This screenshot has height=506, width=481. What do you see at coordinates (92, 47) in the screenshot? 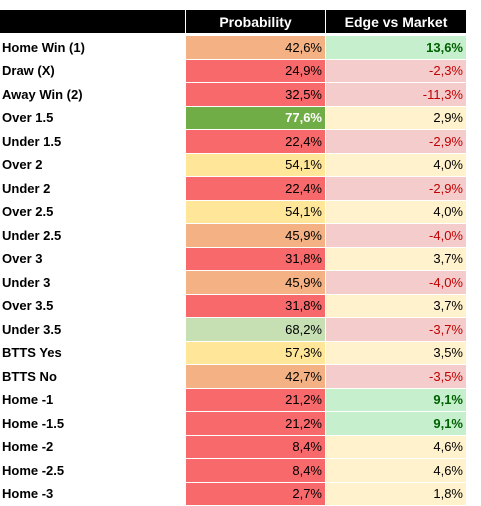
I see `prediction-cell: Home Win (1)` at bounding box center [92, 47].